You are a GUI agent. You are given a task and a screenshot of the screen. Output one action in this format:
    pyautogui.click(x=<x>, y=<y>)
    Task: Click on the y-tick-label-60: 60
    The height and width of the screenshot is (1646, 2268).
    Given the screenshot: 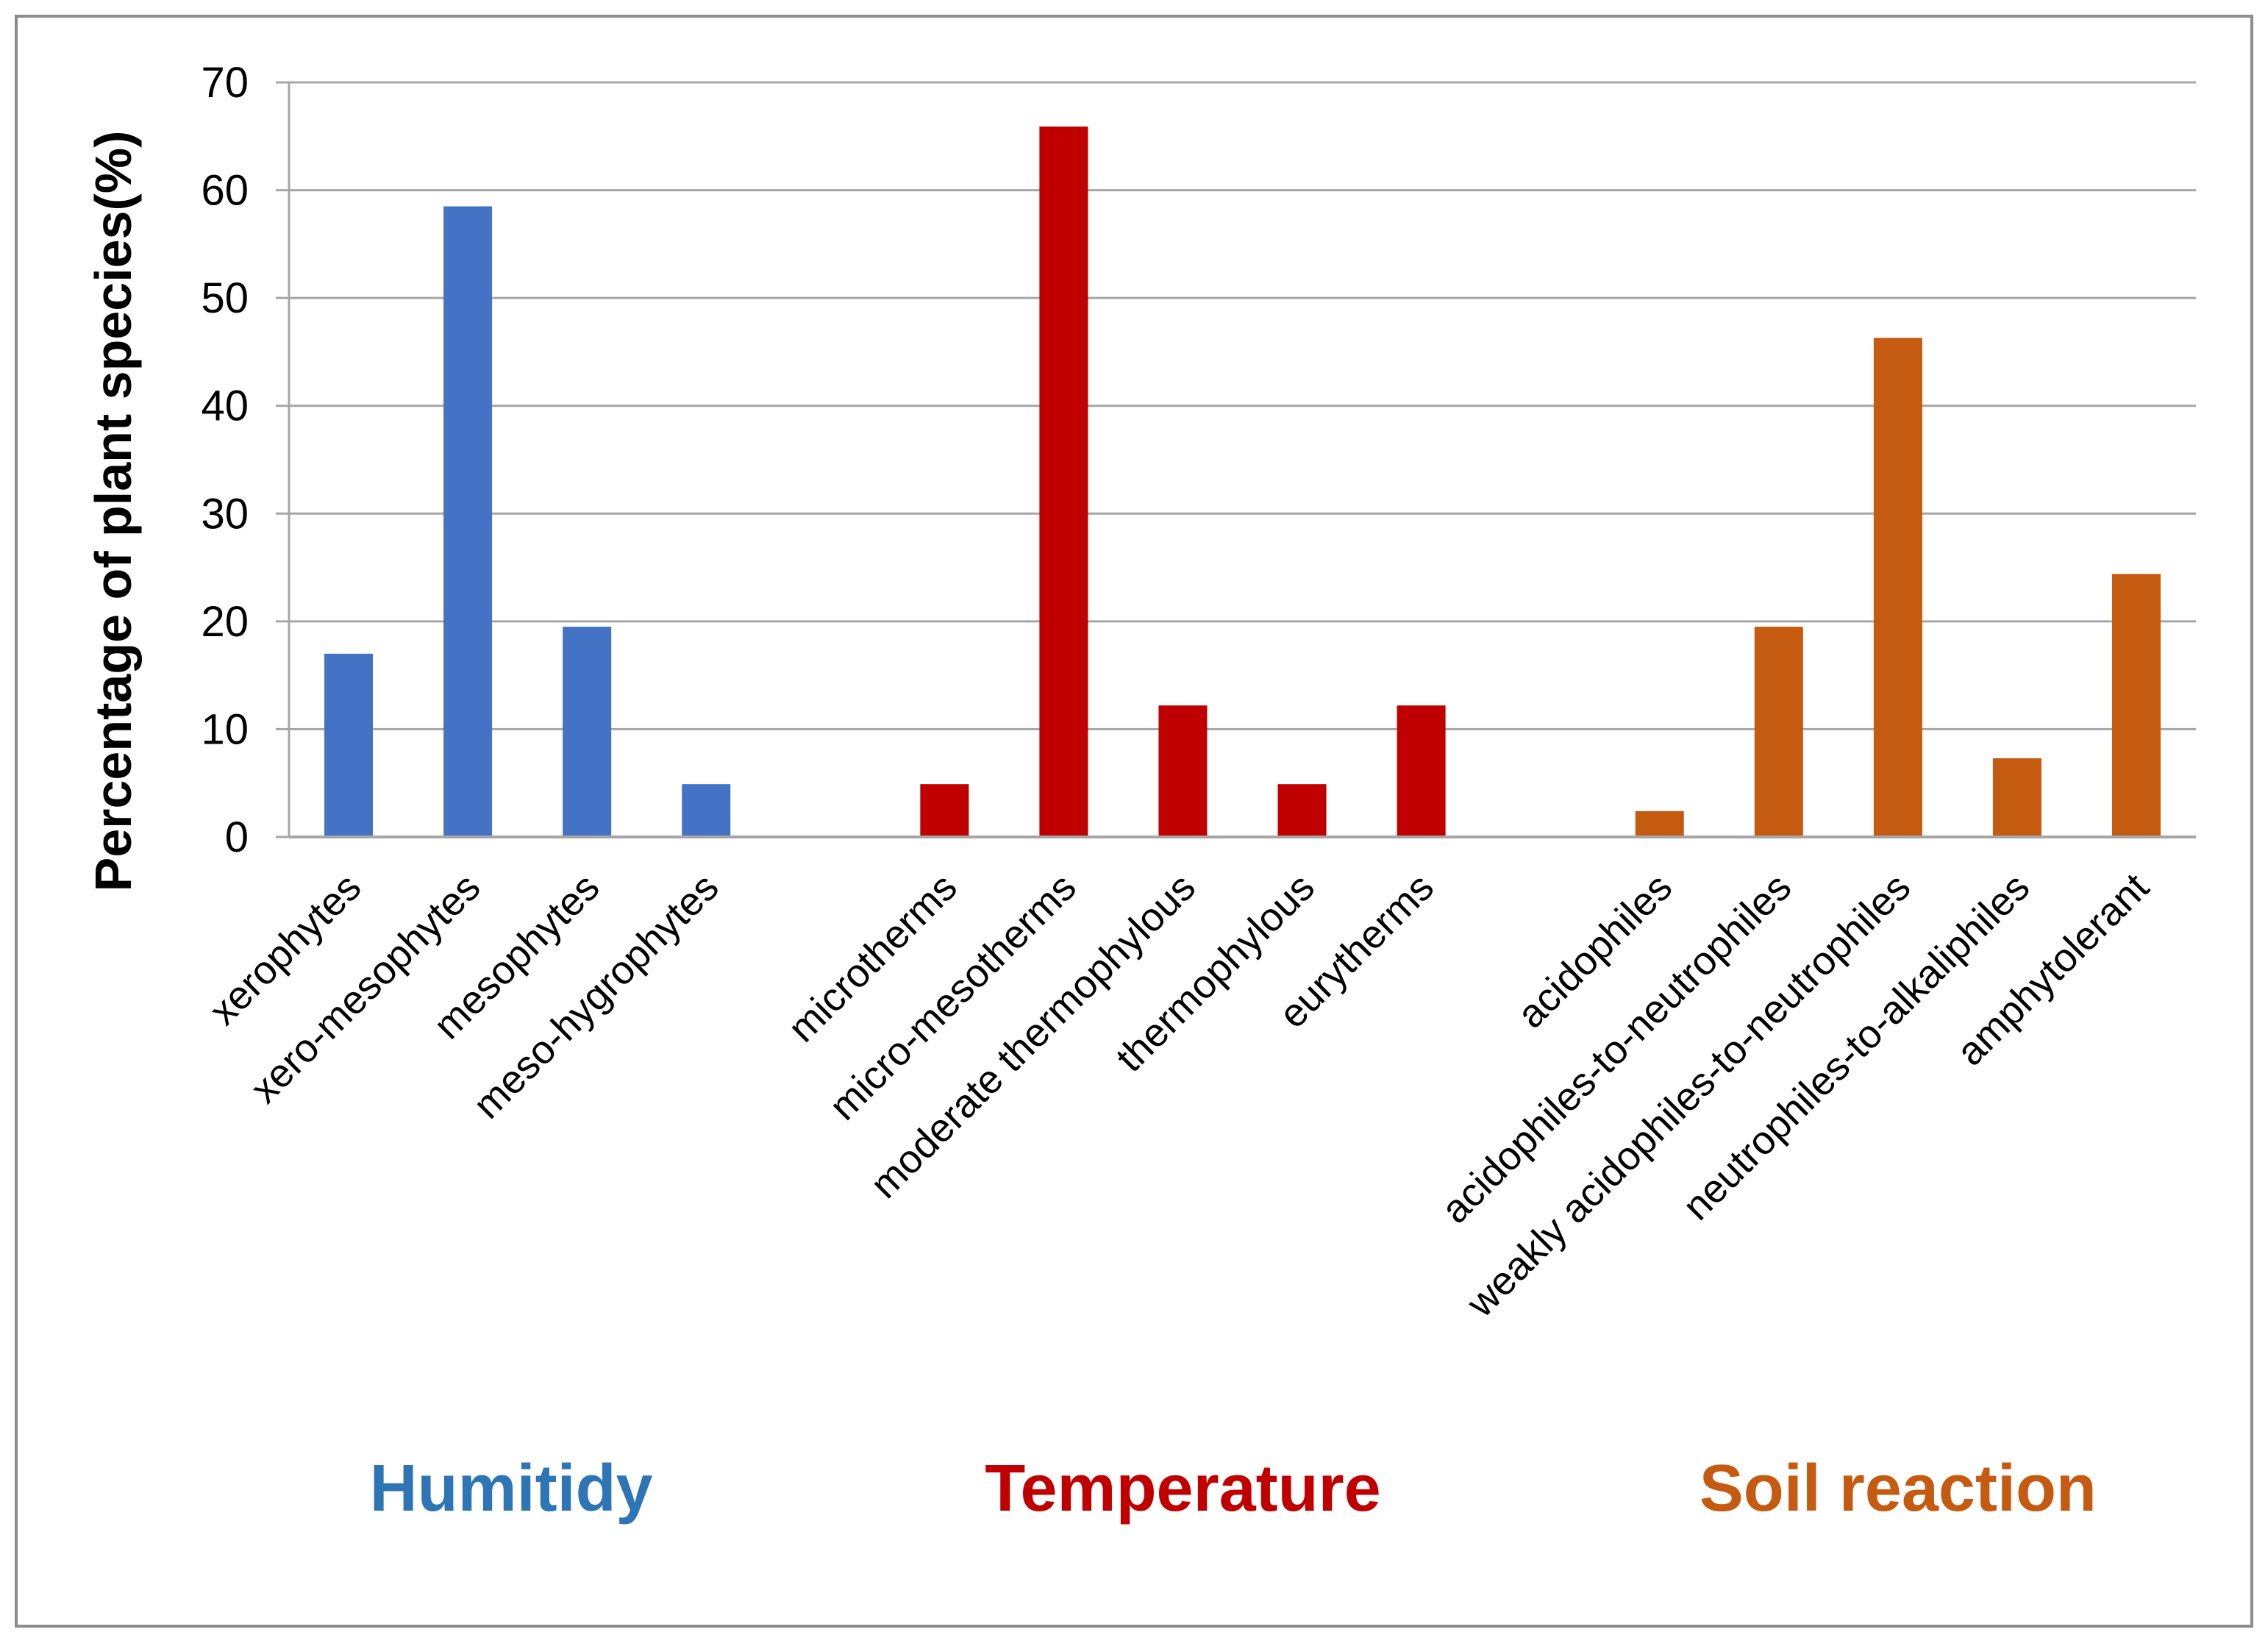 What is the action you would take?
    pyautogui.click(x=225, y=191)
    